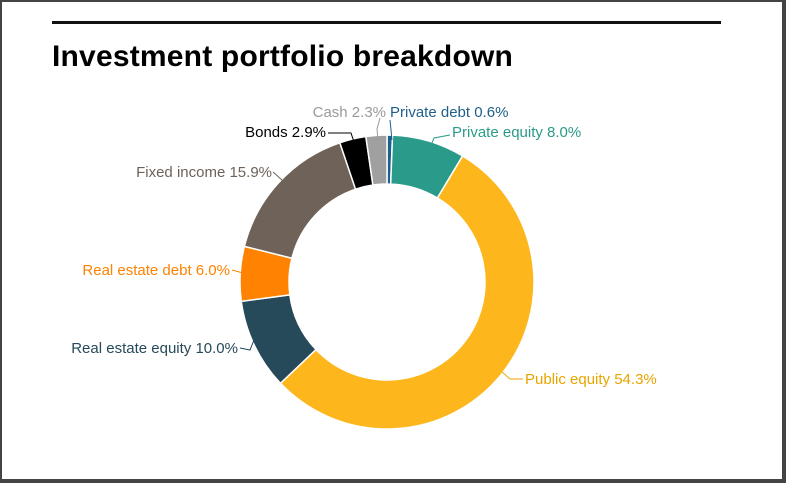 This screenshot has height=483, width=786. I want to click on title-rule, so click(386, 22).